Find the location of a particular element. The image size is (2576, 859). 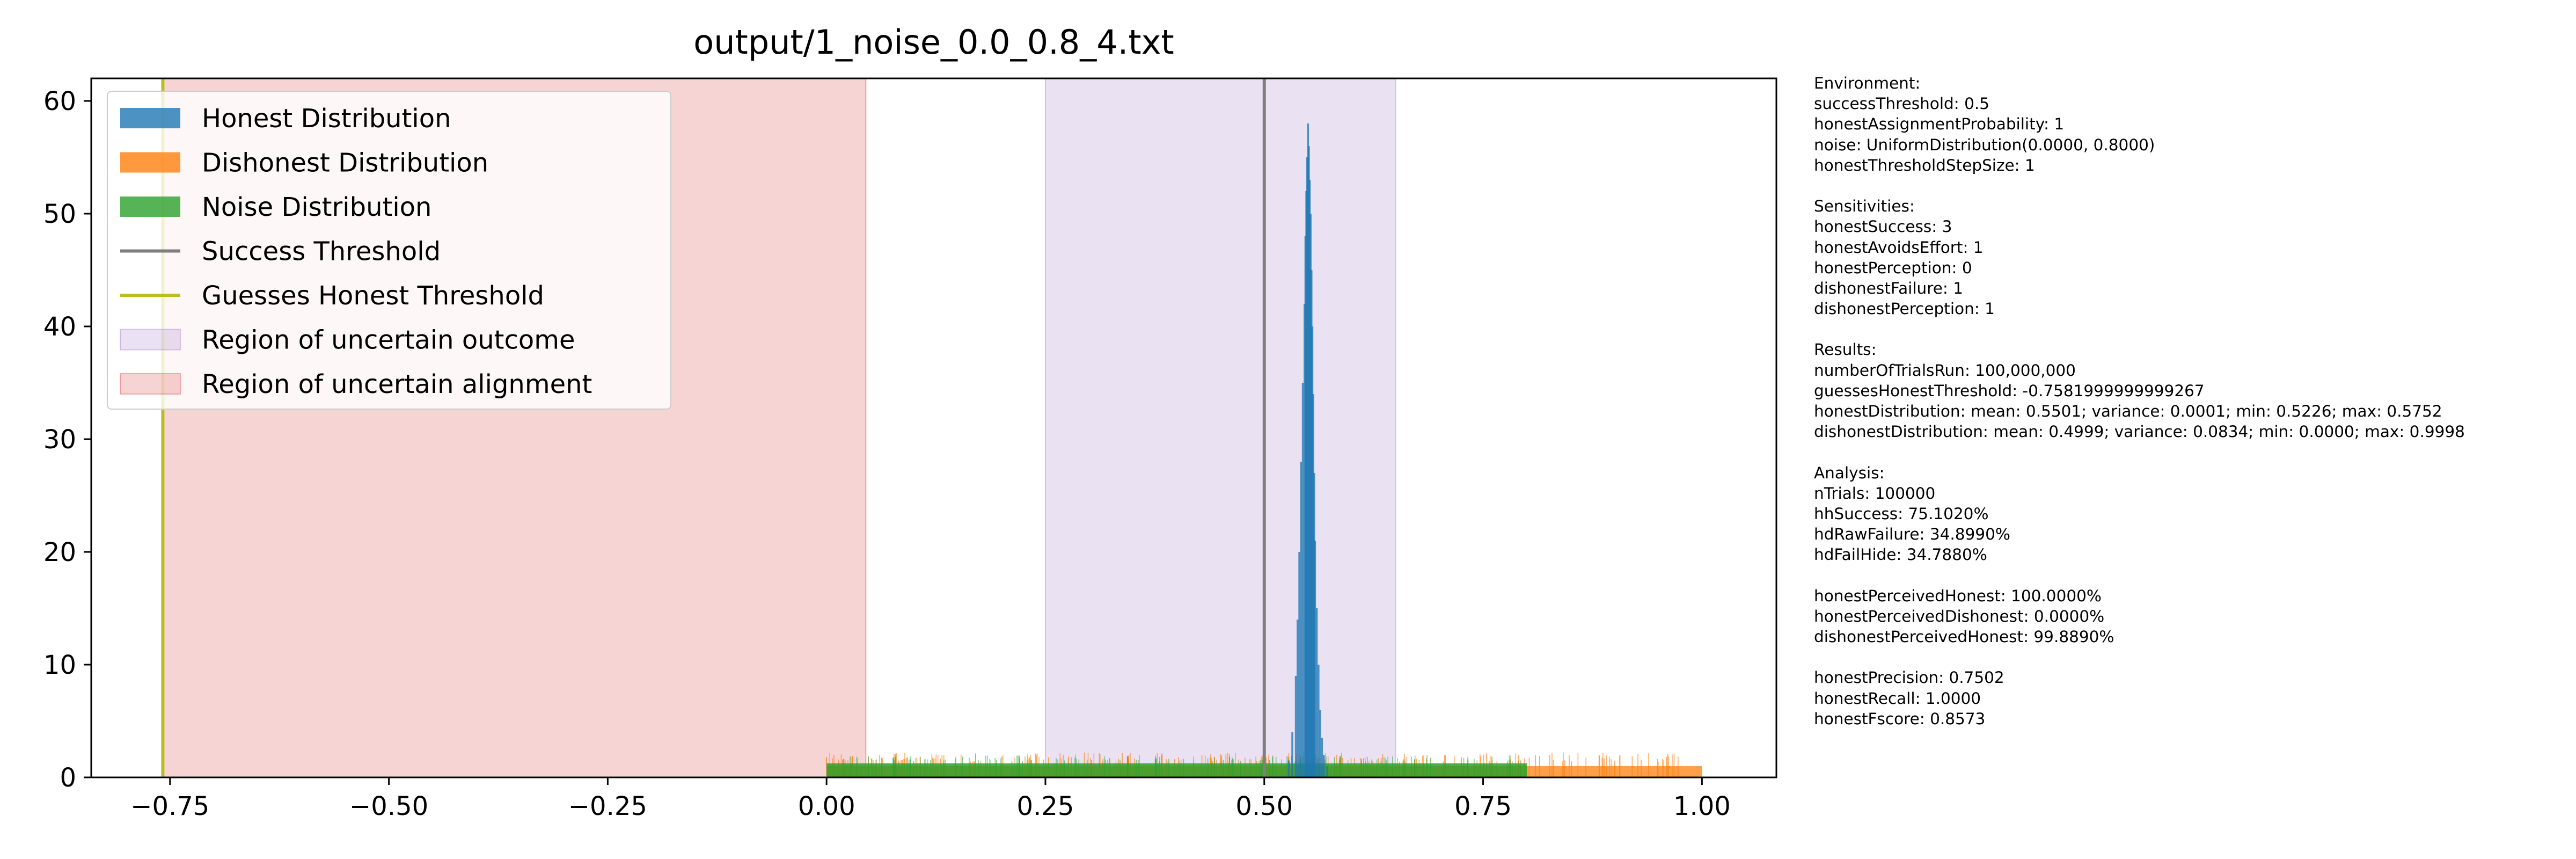

panel-line: Analysis: is located at coordinates (1849, 472).